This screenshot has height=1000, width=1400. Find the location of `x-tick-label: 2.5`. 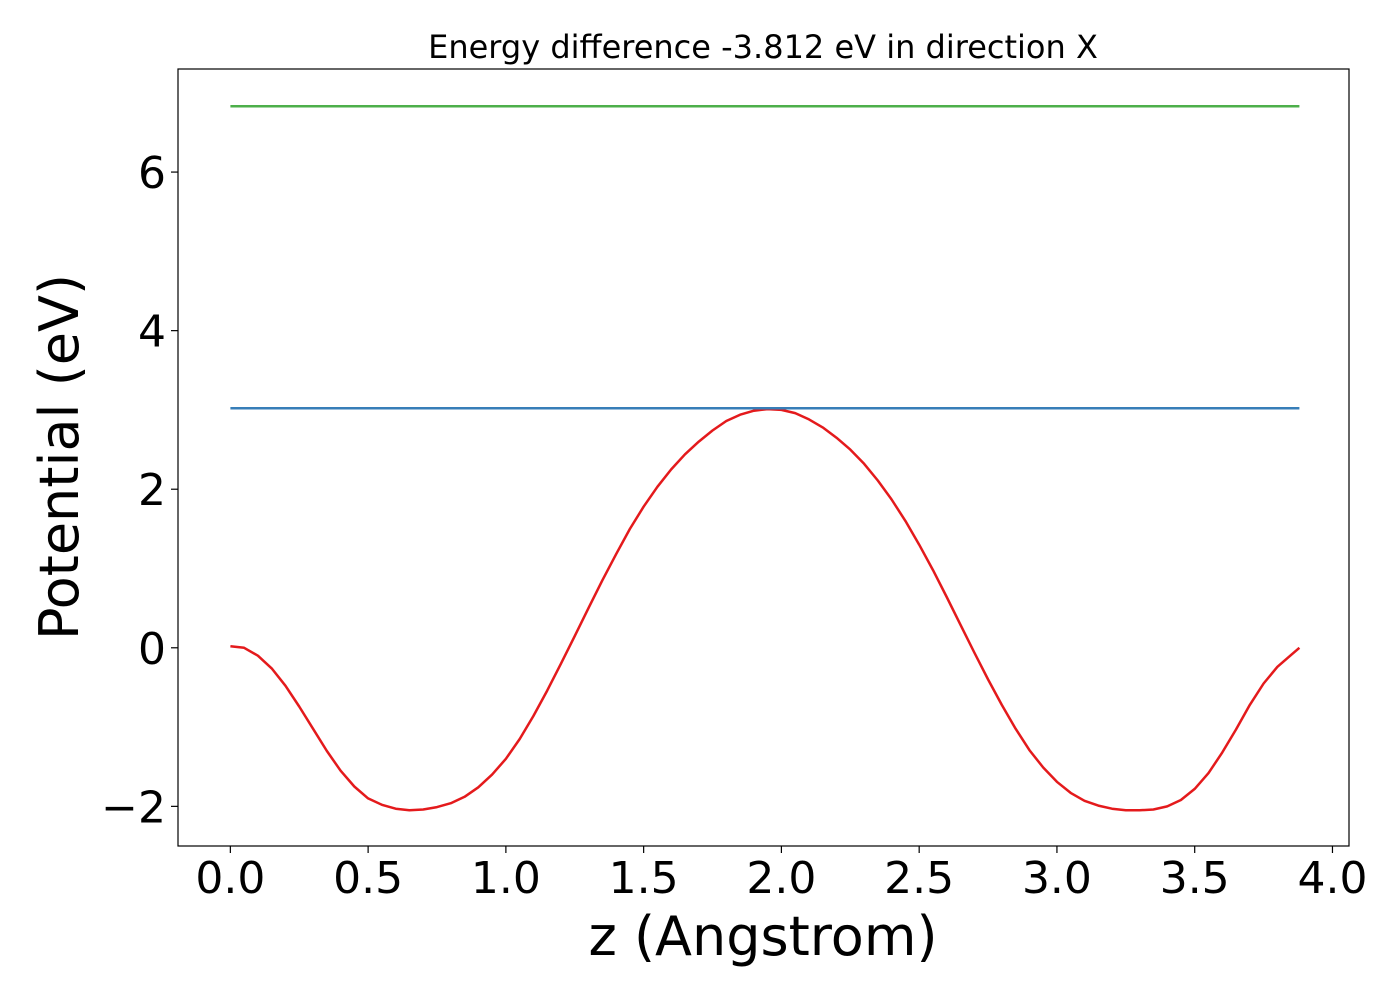

x-tick-label: 2.5 is located at coordinates (919, 878).